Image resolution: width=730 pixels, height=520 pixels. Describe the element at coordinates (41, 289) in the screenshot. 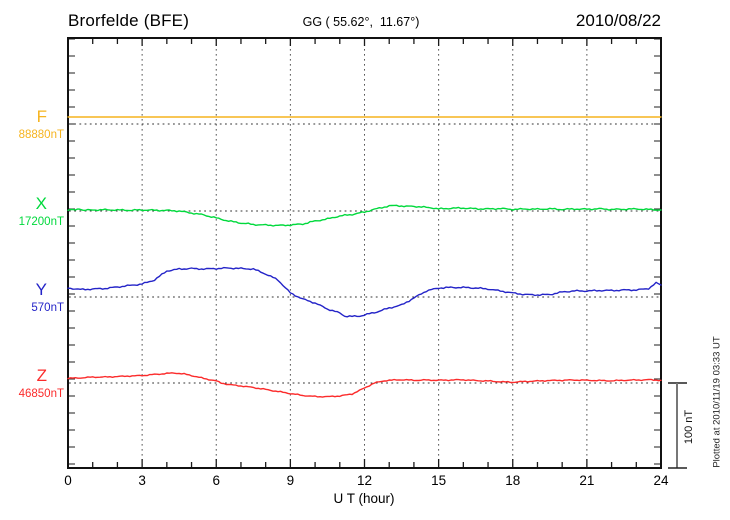

I see `trace-label-Y: Y` at that location.